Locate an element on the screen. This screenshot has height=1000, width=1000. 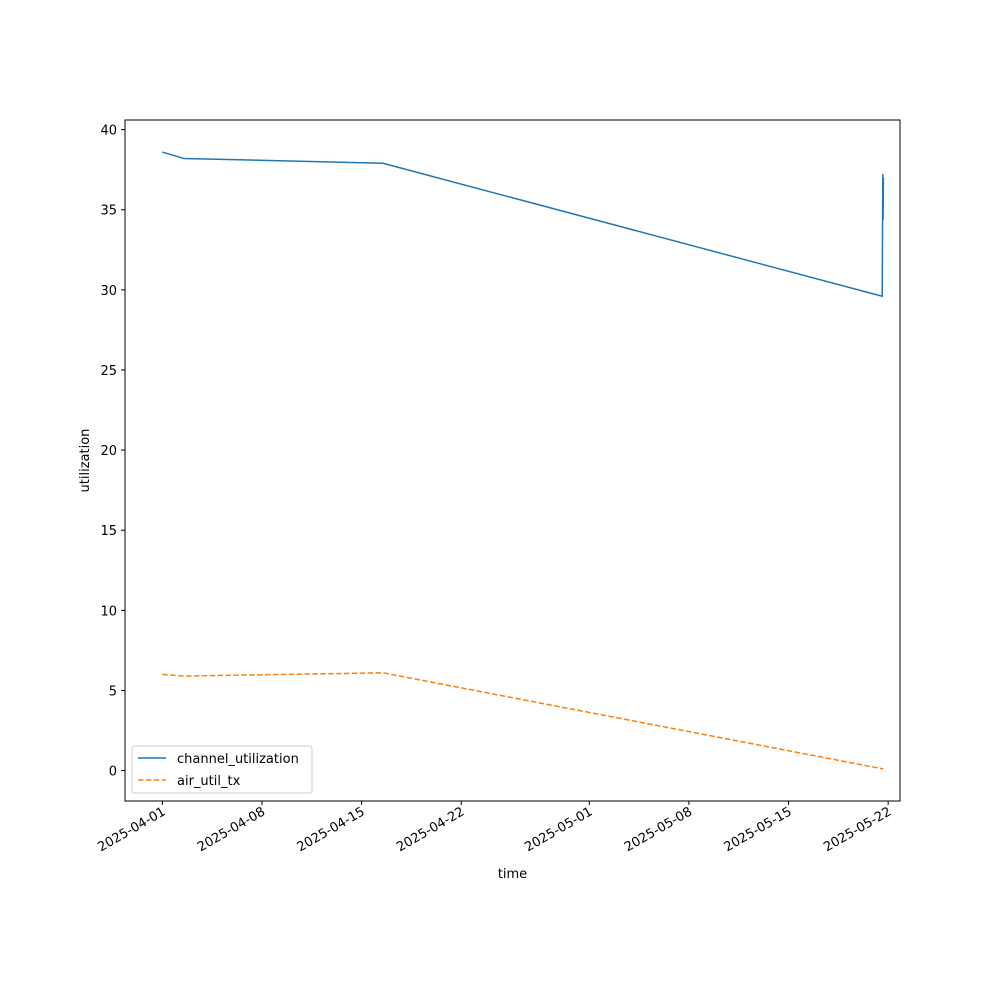
y-tick-label: 30 is located at coordinates (108, 291).